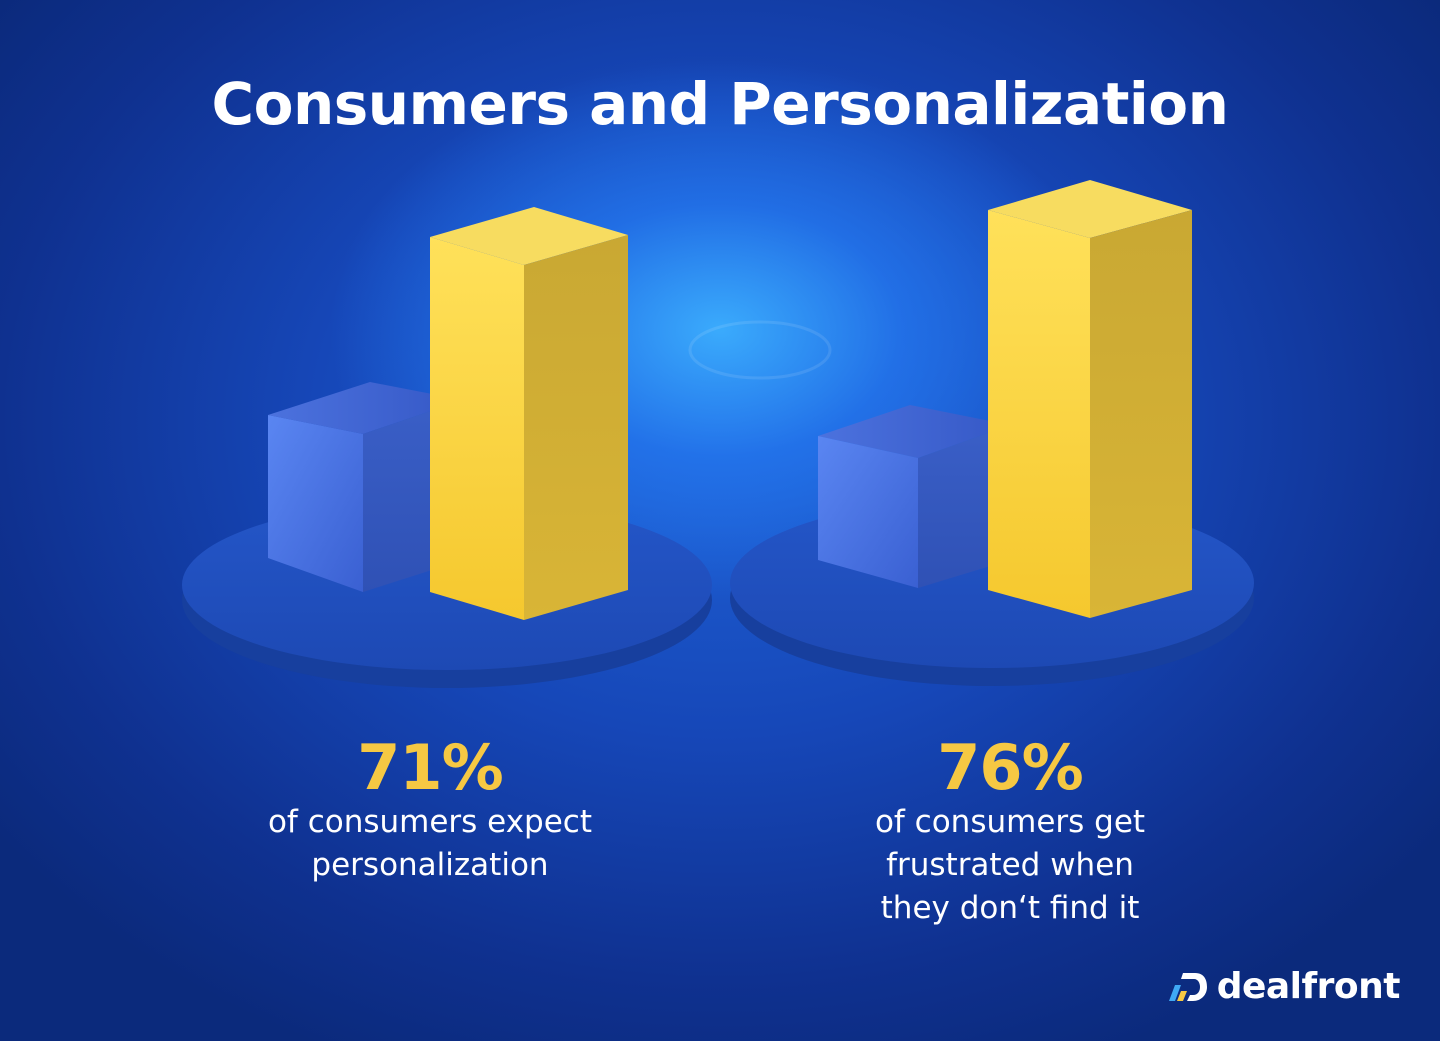 This screenshot has height=1041, width=1440. I want to click on dealfront-logo-icon, so click(1187, 986).